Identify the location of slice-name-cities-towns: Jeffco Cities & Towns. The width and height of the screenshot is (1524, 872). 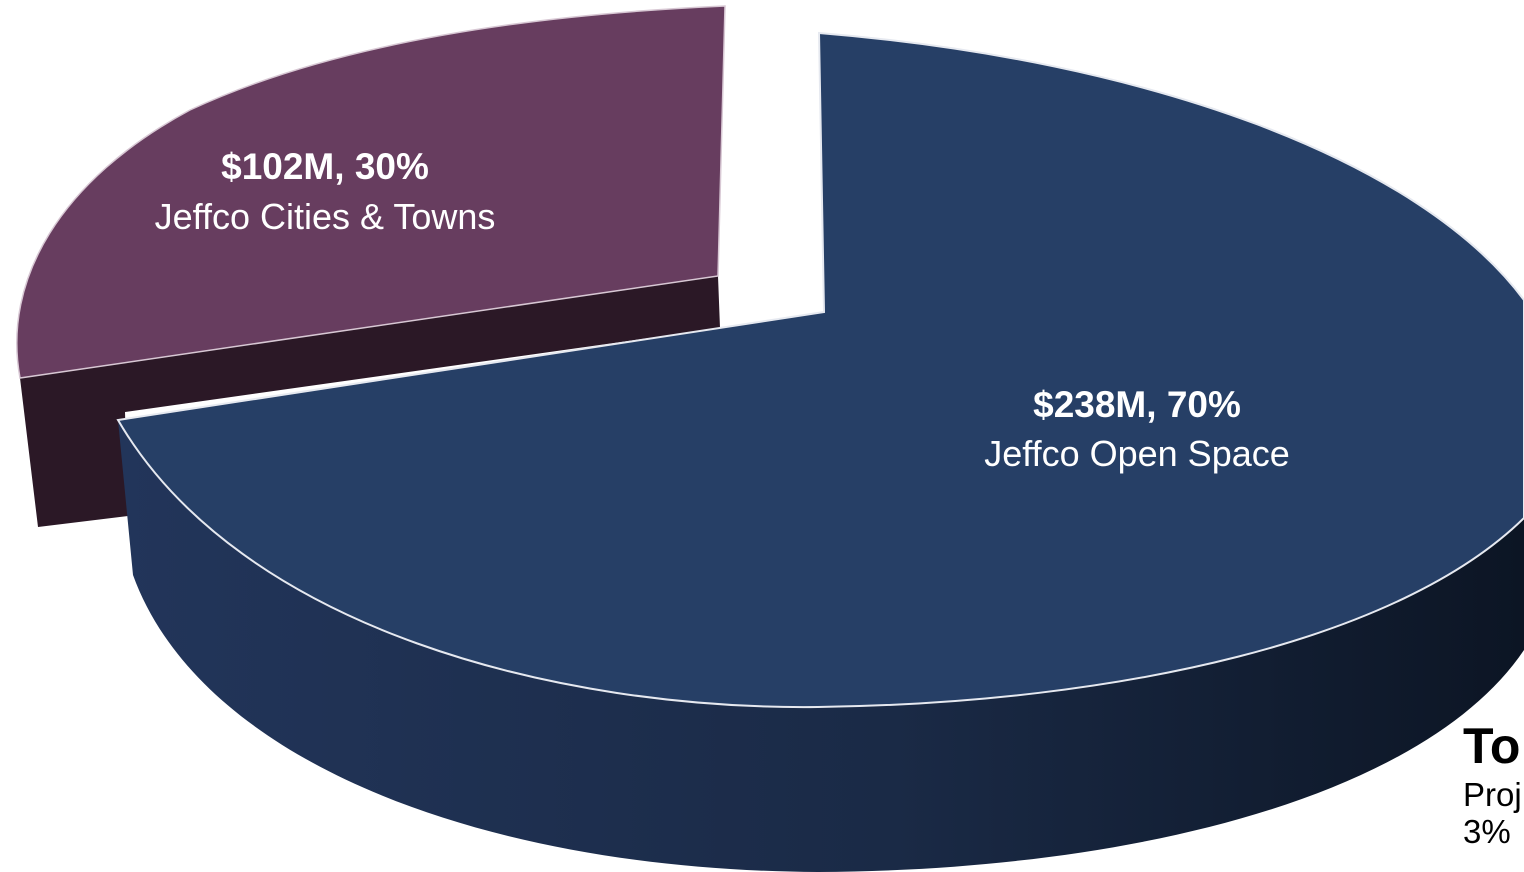
(325, 216).